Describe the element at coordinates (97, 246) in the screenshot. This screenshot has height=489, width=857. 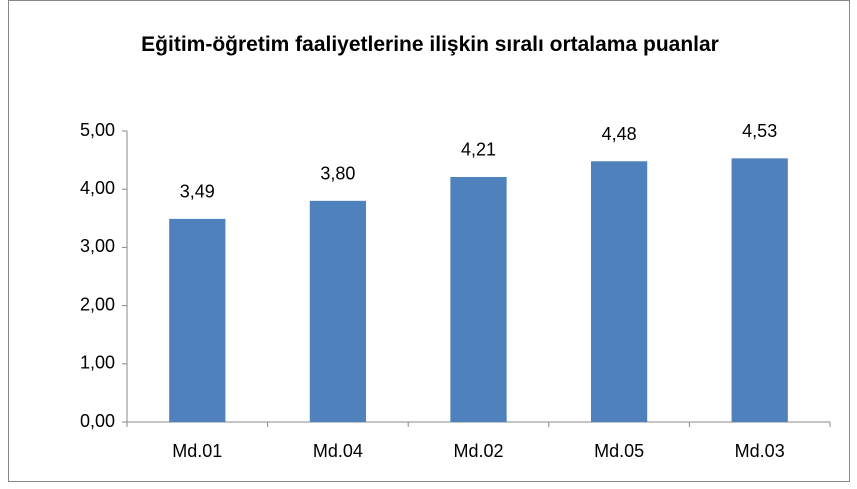
I see `y-tick-label: 3,00` at that location.